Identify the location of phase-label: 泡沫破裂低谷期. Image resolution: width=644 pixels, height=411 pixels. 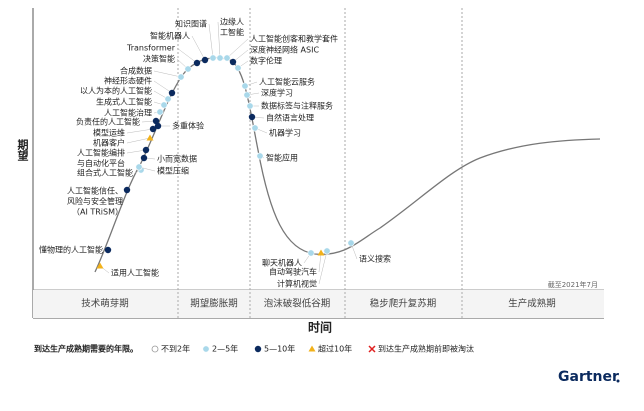
(297, 304).